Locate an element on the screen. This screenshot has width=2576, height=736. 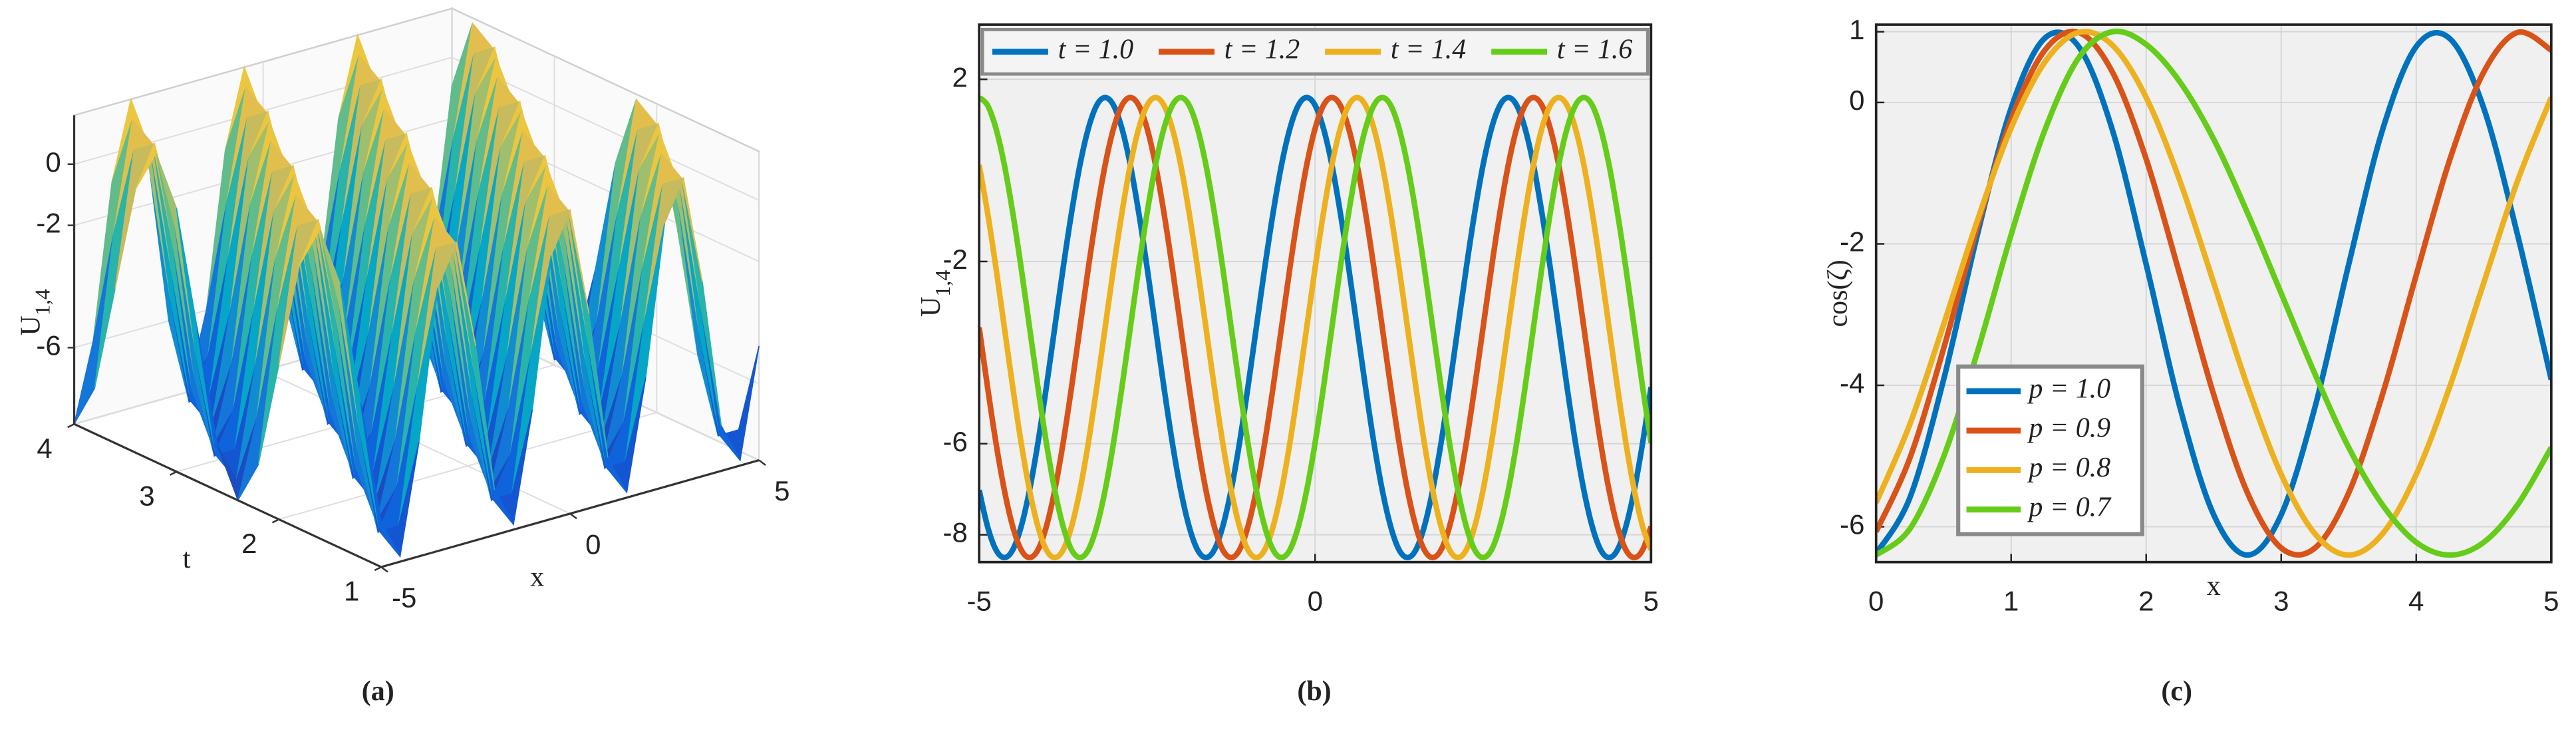
legend-label: p = 0.9 is located at coordinates (2068, 429).